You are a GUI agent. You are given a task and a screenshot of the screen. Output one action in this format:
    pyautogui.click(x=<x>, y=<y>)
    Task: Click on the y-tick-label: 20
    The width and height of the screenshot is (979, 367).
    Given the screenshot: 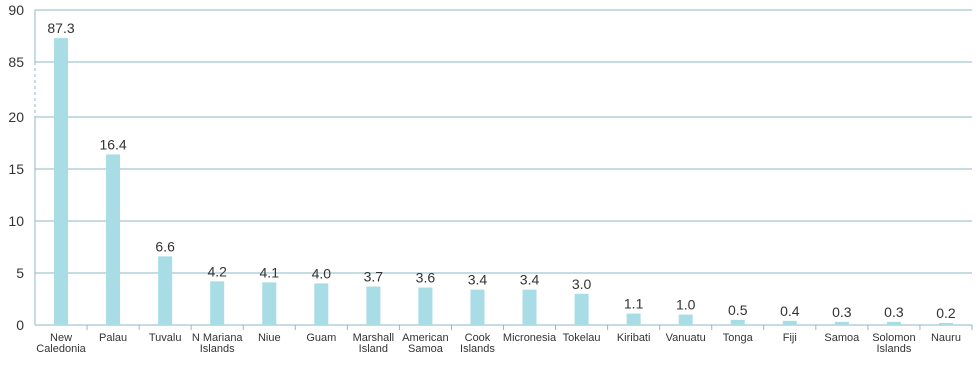 What is the action you would take?
    pyautogui.click(x=16, y=117)
    